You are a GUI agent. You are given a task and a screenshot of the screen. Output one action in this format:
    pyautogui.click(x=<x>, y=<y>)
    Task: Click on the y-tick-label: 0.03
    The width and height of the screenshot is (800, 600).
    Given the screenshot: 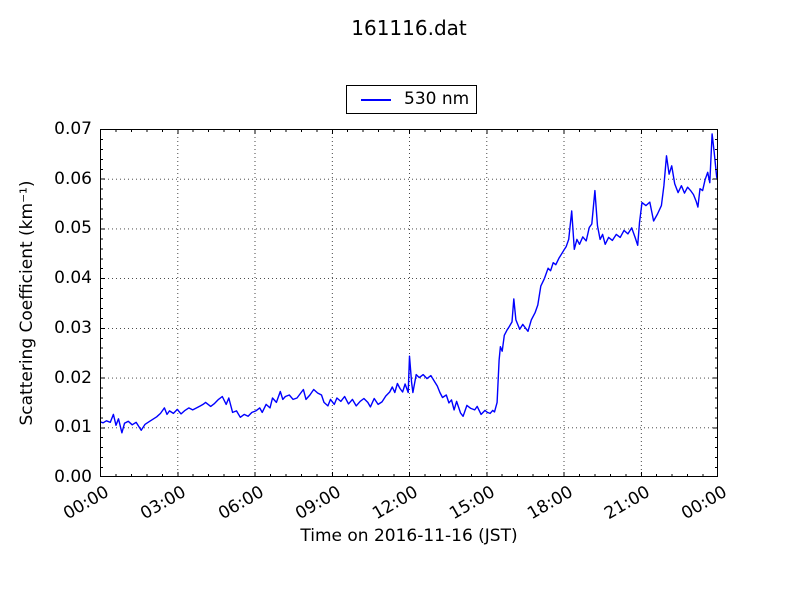 What is the action you would take?
    pyautogui.click(x=73, y=327)
    